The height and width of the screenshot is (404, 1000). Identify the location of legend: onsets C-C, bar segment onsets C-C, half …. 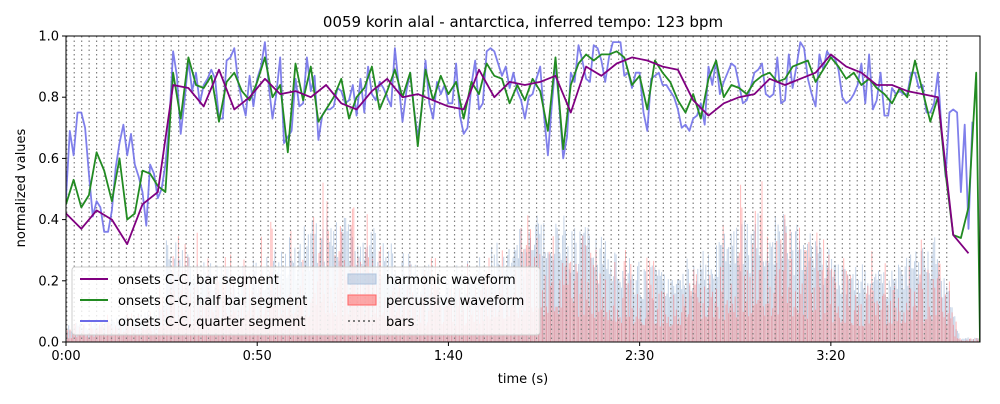
(306, 301).